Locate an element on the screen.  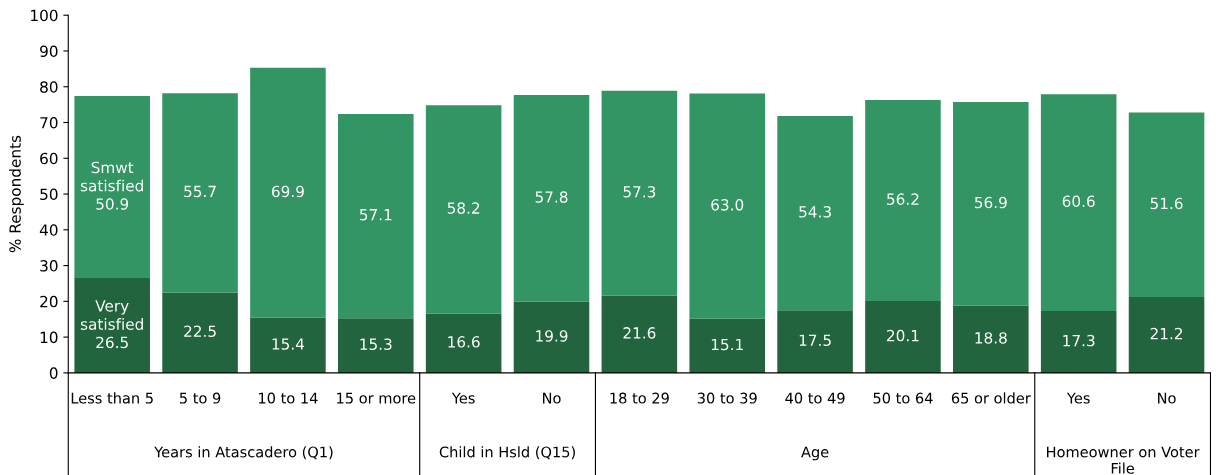
data-label: 58.2 is located at coordinates (463, 208).